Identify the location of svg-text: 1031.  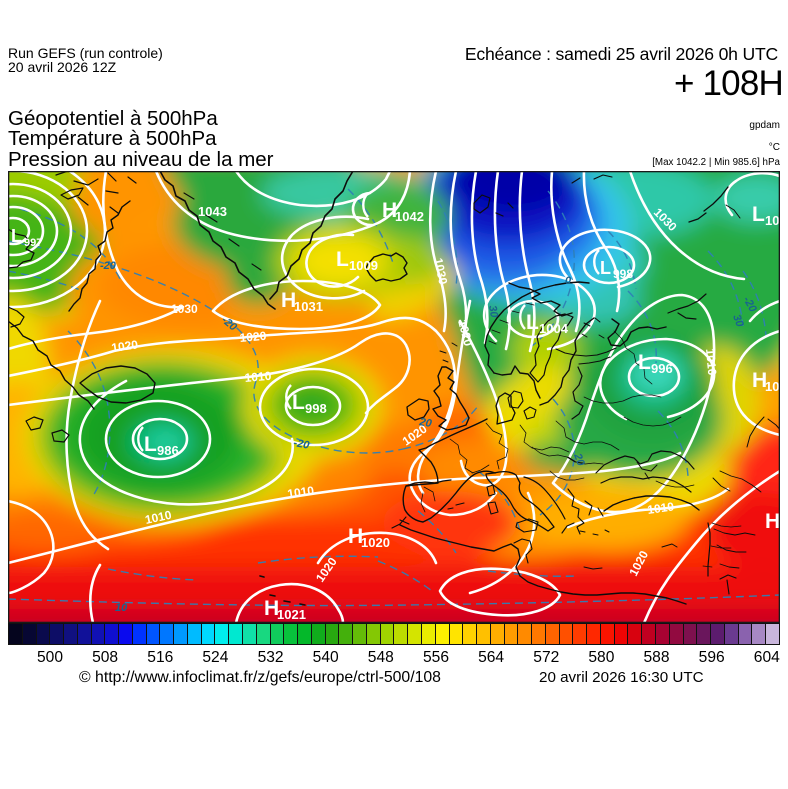
(308, 306).